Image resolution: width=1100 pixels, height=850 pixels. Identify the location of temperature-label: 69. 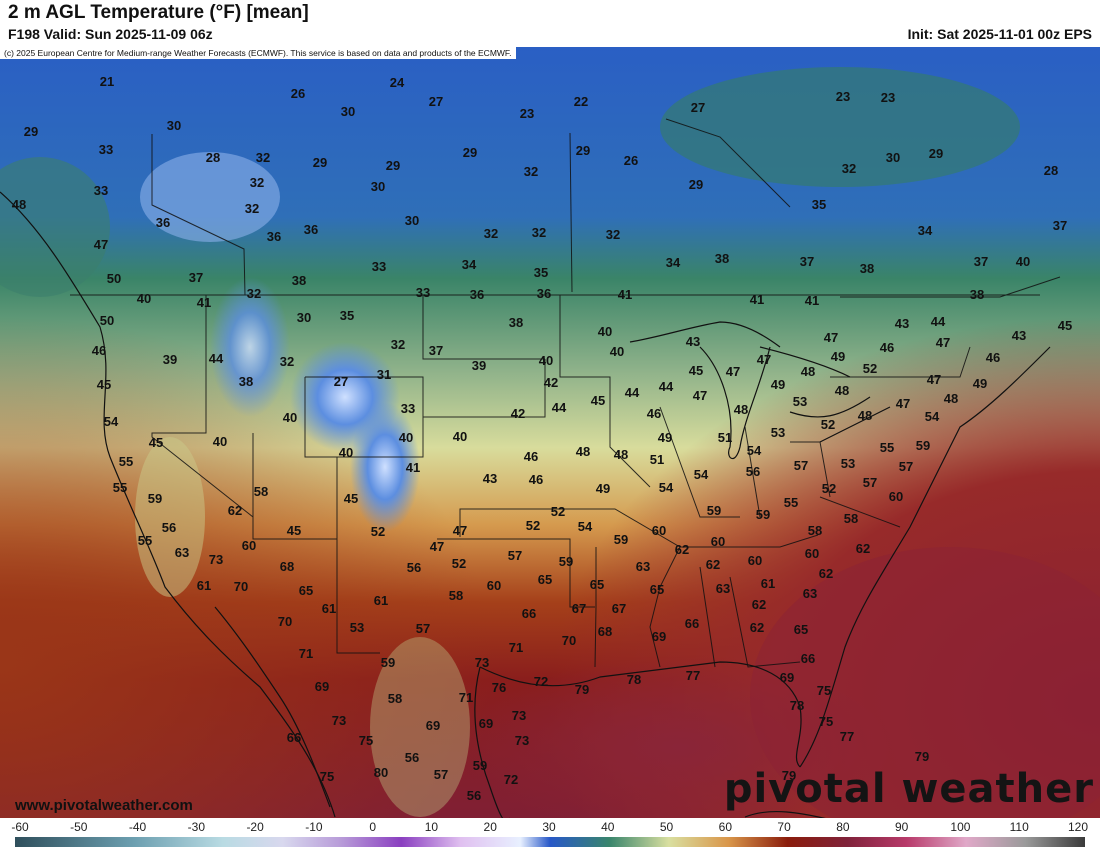
(486, 723).